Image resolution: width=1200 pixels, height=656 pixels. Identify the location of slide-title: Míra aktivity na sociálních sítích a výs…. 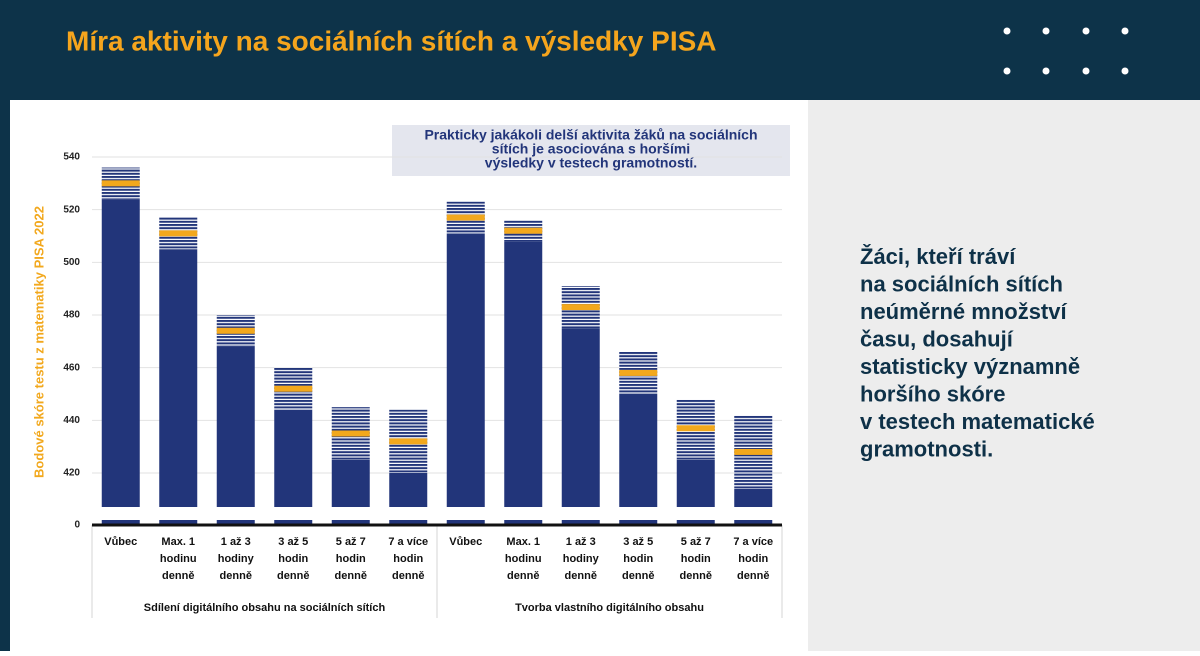
(391, 40).